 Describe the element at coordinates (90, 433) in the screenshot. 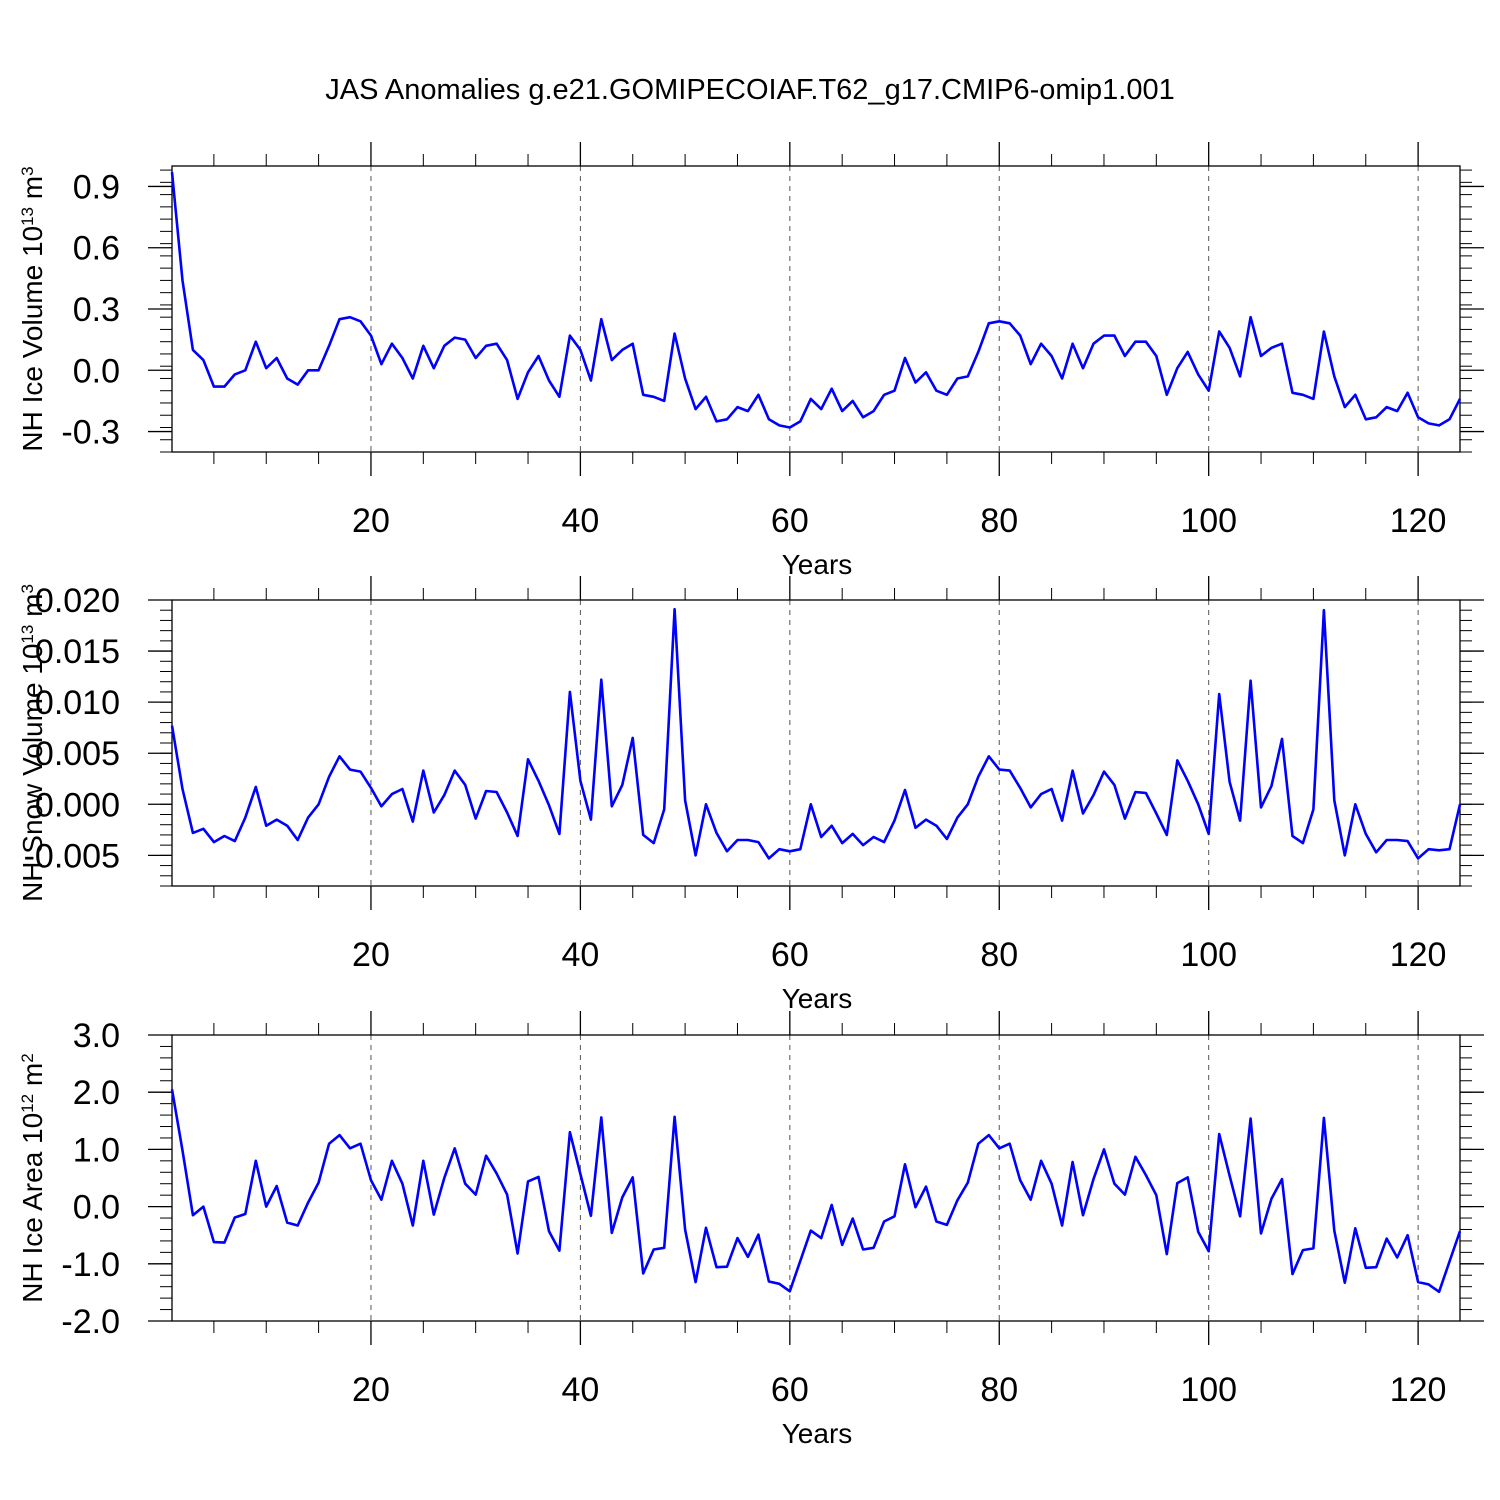

I see `y-tick-label: -0.3` at that location.